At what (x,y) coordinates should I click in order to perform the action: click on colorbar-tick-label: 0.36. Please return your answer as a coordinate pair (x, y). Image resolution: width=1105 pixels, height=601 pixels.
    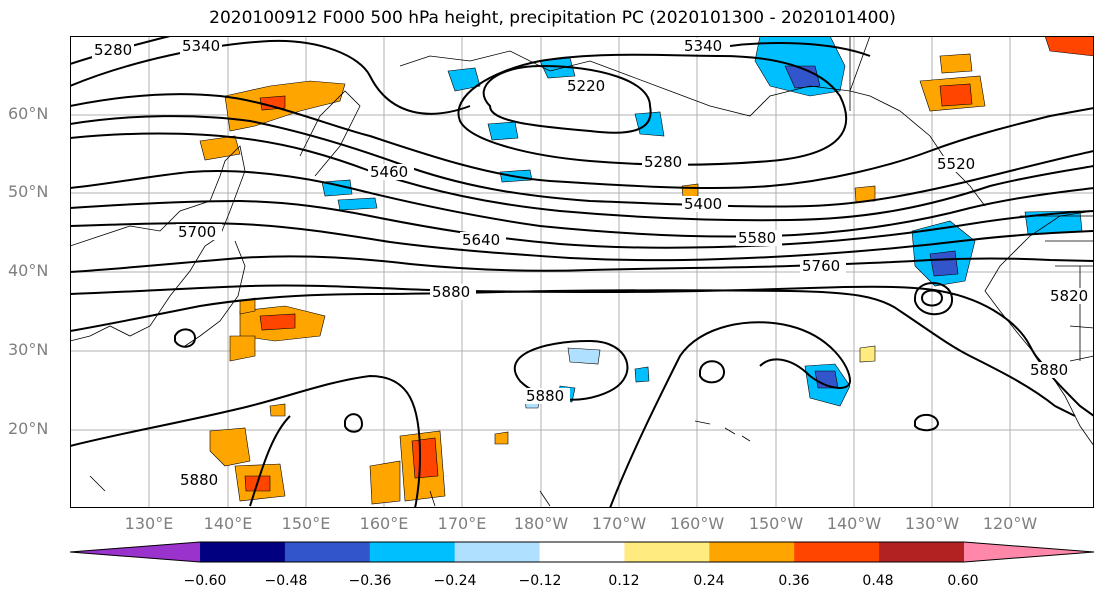
    Looking at the image, I should click on (794, 581).